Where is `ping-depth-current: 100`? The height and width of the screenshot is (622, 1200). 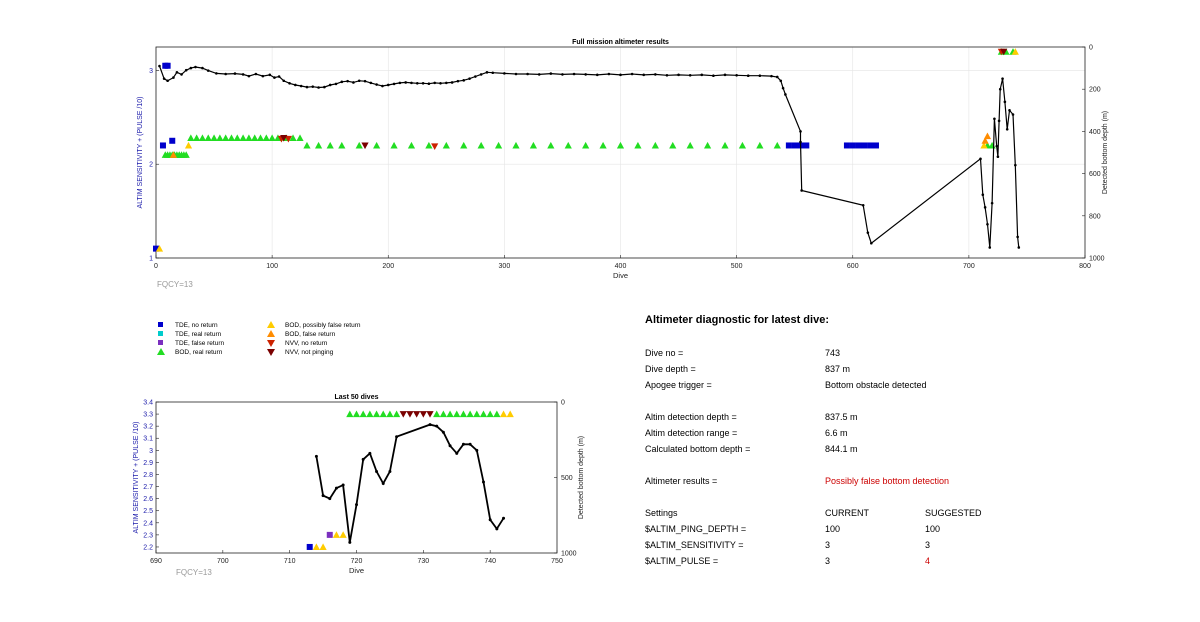
ping-depth-current: 100 is located at coordinates (833, 529).